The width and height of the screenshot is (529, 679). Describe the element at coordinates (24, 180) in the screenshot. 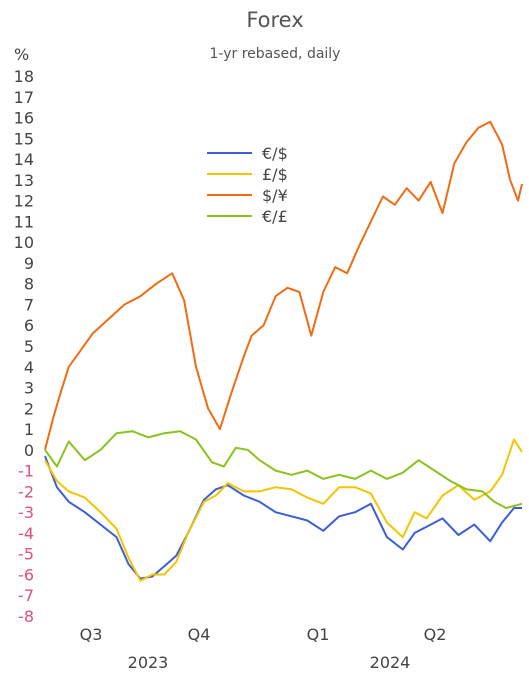

I see `y-tick-label: 13` at that location.